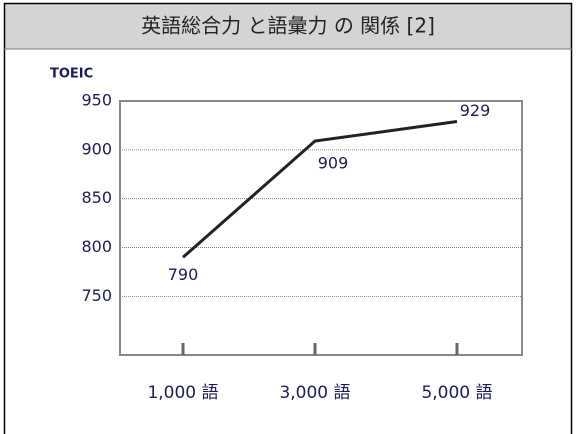 The height and width of the screenshot is (434, 576). Describe the element at coordinates (475, 110) in the screenshot. I see `data-label: 929` at that location.